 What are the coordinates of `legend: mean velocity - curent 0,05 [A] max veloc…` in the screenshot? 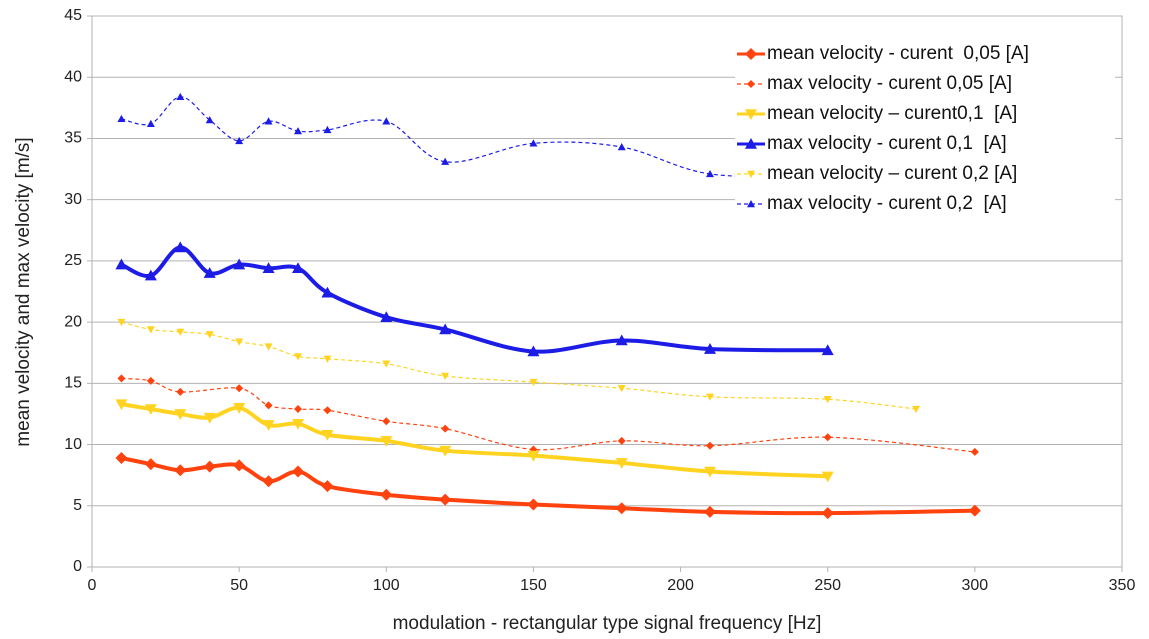 It's located at (925, 130).